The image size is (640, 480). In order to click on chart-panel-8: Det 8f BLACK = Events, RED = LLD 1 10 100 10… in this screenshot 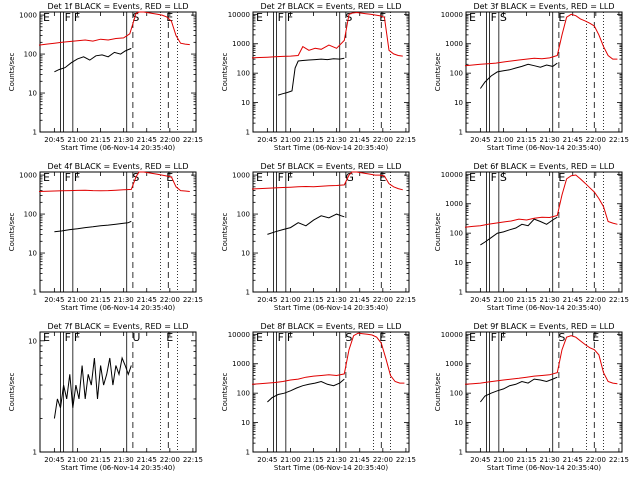, I will do `click(318, 397)`.